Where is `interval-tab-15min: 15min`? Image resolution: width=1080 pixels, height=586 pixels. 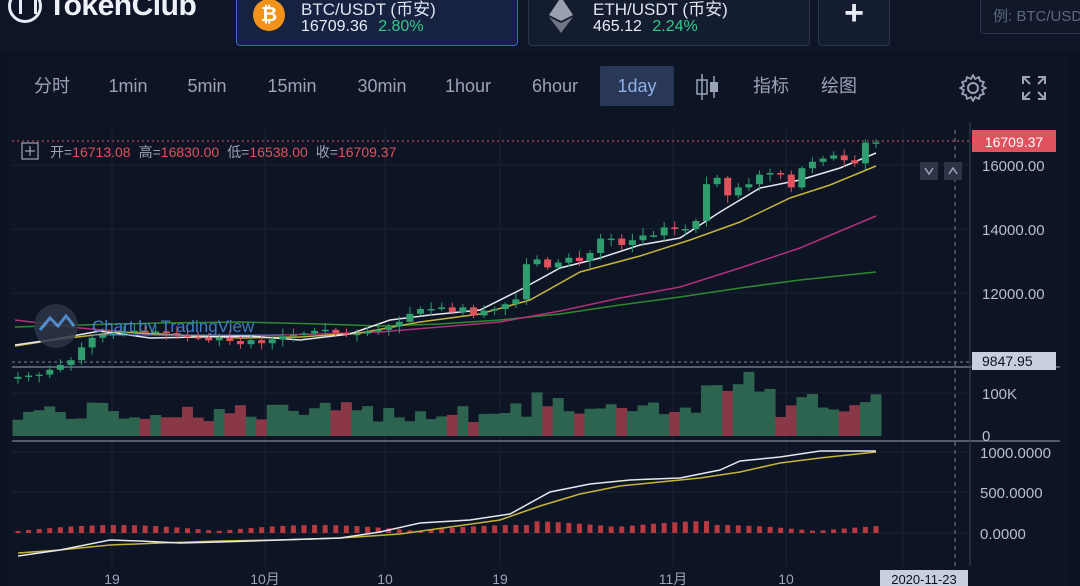 interval-tab-15min: 15min is located at coordinates (292, 86).